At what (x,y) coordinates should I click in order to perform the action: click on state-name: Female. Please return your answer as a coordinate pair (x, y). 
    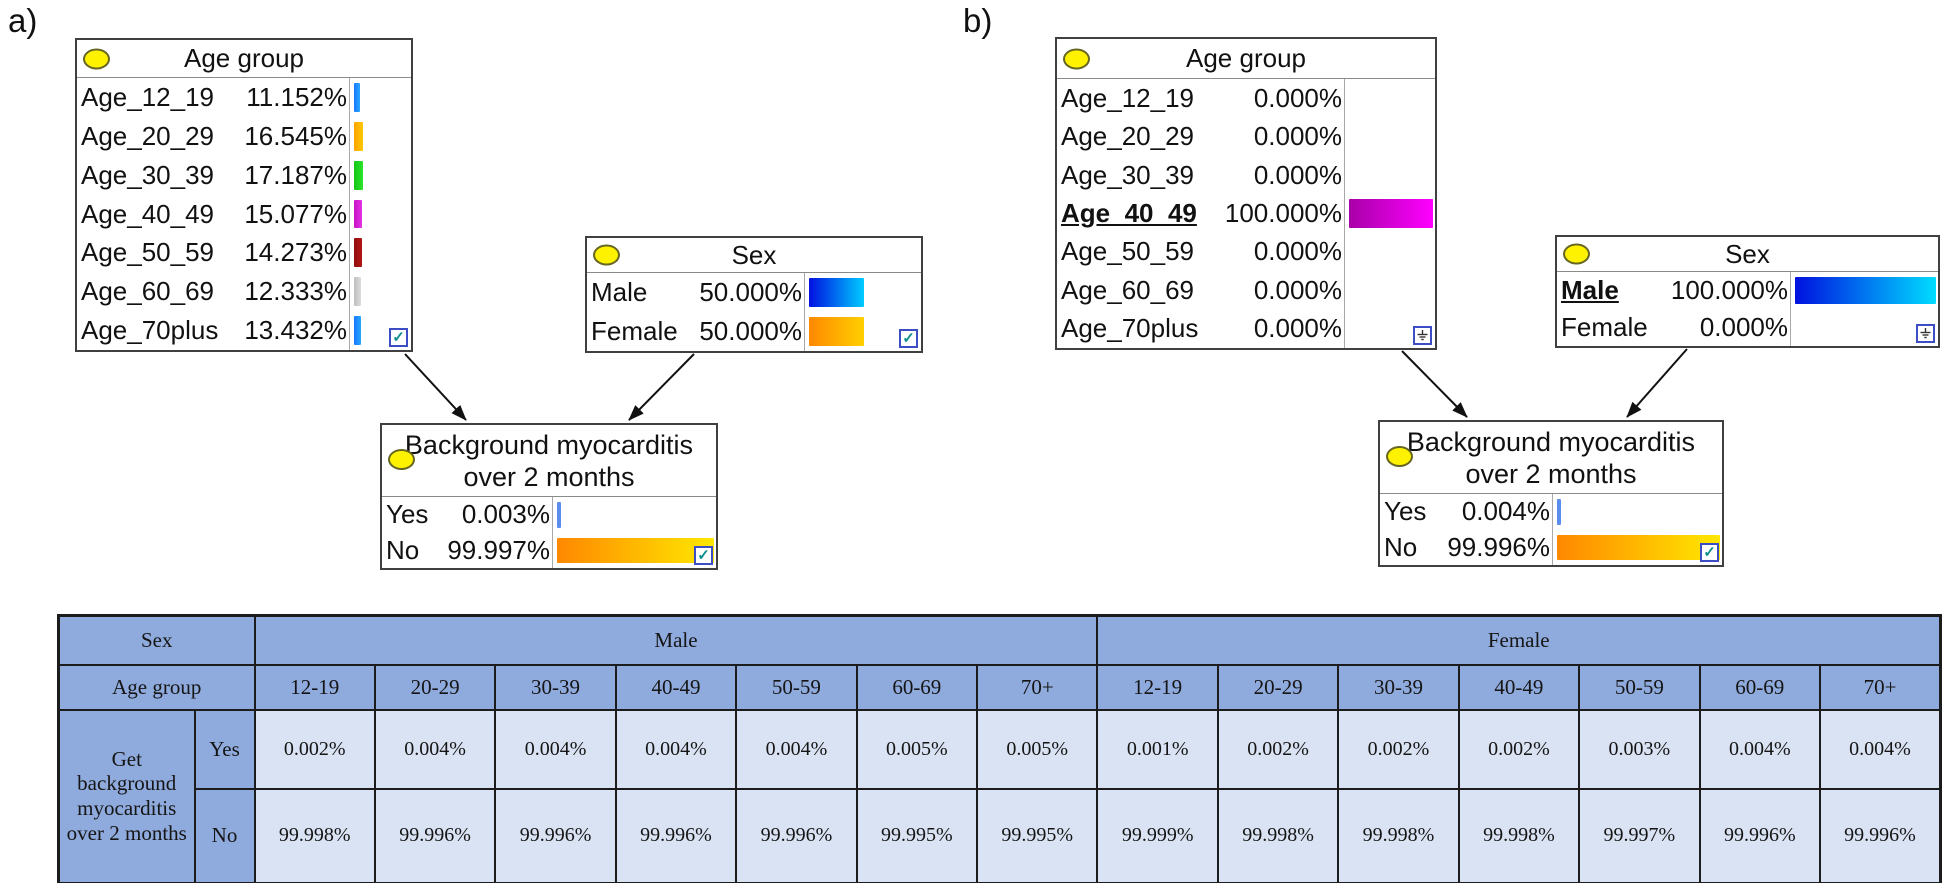
    Looking at the image, I should click on (1604, 327).